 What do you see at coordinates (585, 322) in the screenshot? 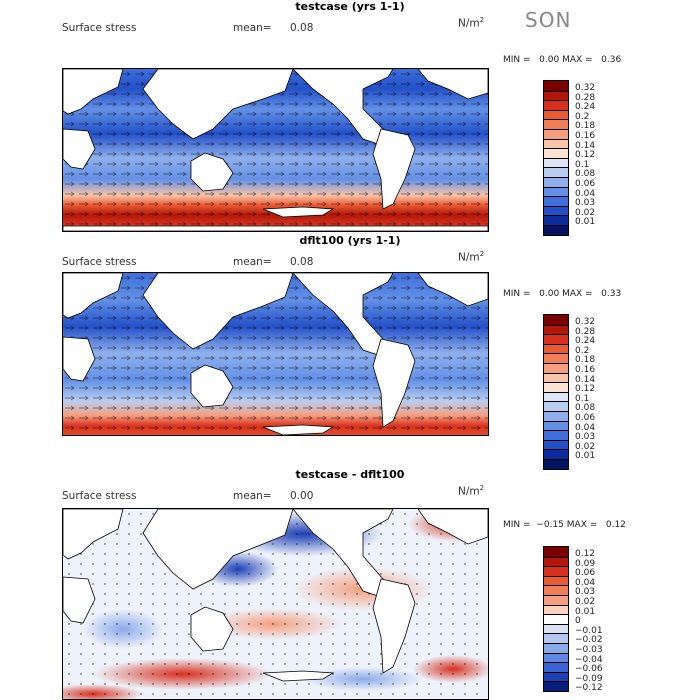
I see `colorbar-tick-label: 0.32` at bounding box center [585, 322].